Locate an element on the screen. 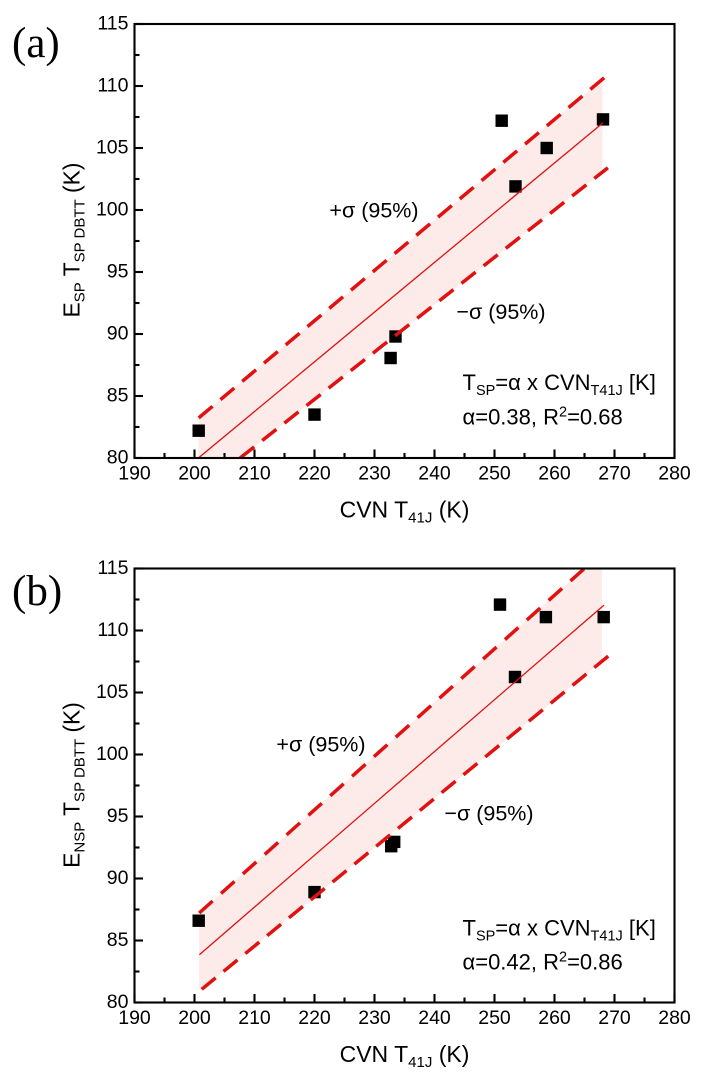 This screenshot has width=701, height=1080. svg-text: ENSP TSP DBTT (K) is located at coordinates (74, 785).